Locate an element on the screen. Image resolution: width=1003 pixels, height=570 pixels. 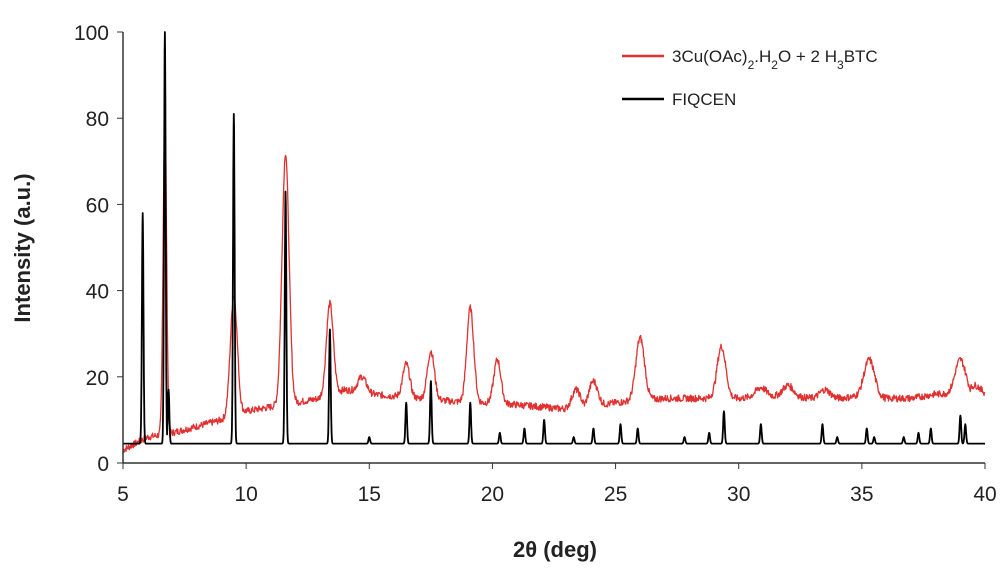
y-tick-label: 60 is located at coordinates (97, 205).